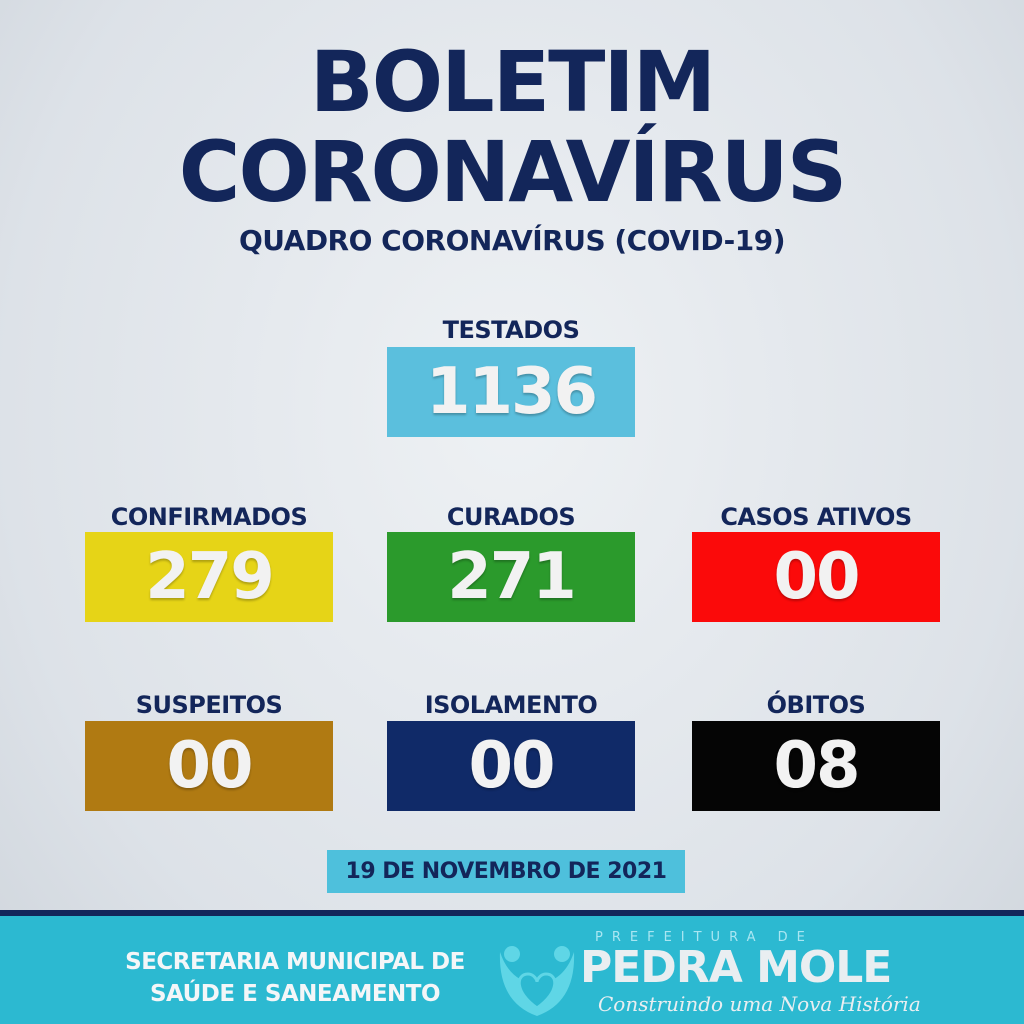 This screenshot has height=1024, width=1024. I want to click on label-curados: CURADOS, so click(511, 517).